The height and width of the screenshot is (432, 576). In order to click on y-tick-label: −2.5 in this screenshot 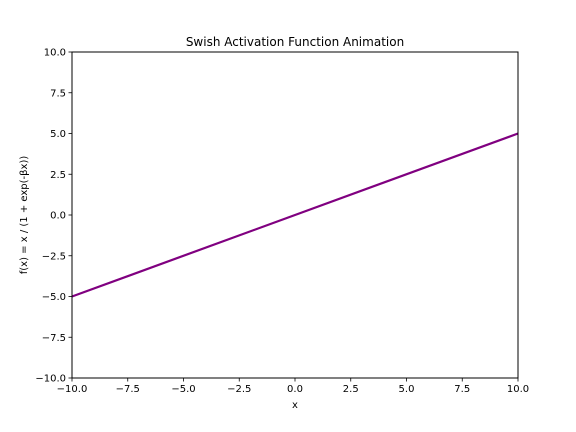, I will do `click(54, 256)`.